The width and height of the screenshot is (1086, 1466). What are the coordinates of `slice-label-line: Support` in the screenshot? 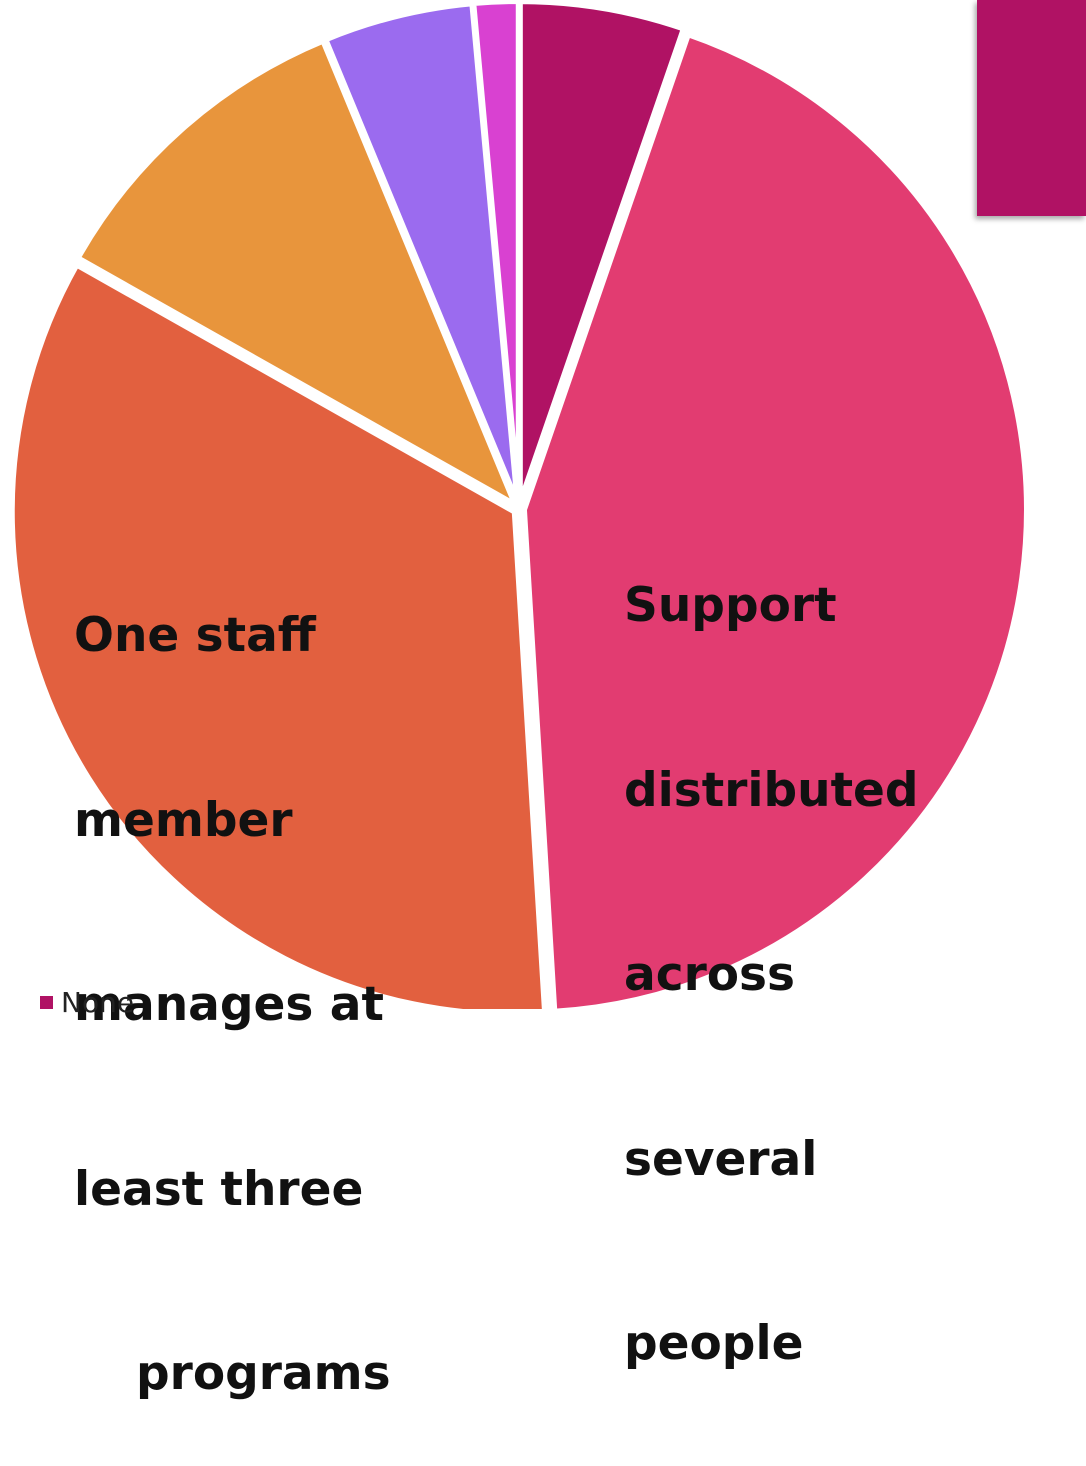 It's located at (730, 605).